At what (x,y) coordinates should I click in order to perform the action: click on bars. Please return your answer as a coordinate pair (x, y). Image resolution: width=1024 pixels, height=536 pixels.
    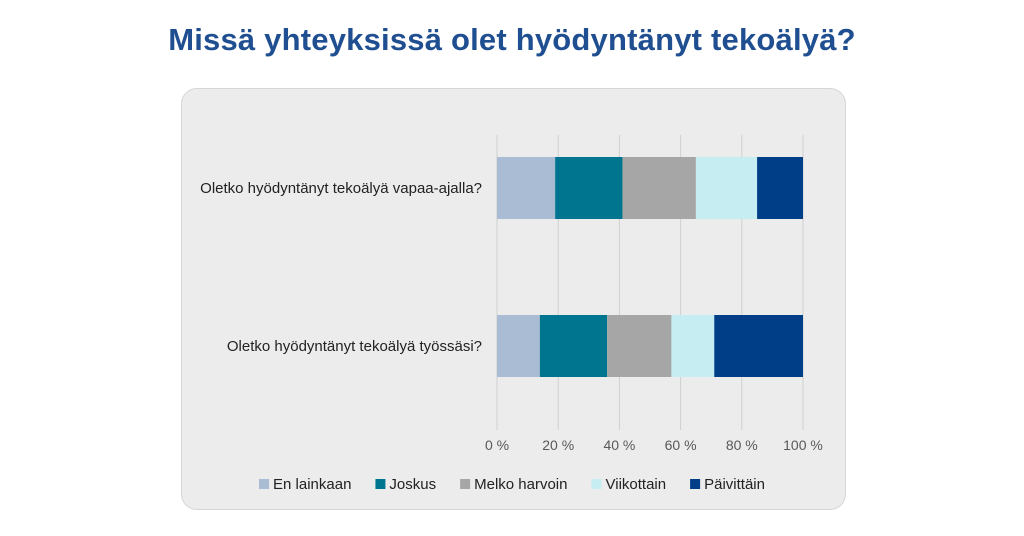
    Looking at the image, I should click on (650, 267).